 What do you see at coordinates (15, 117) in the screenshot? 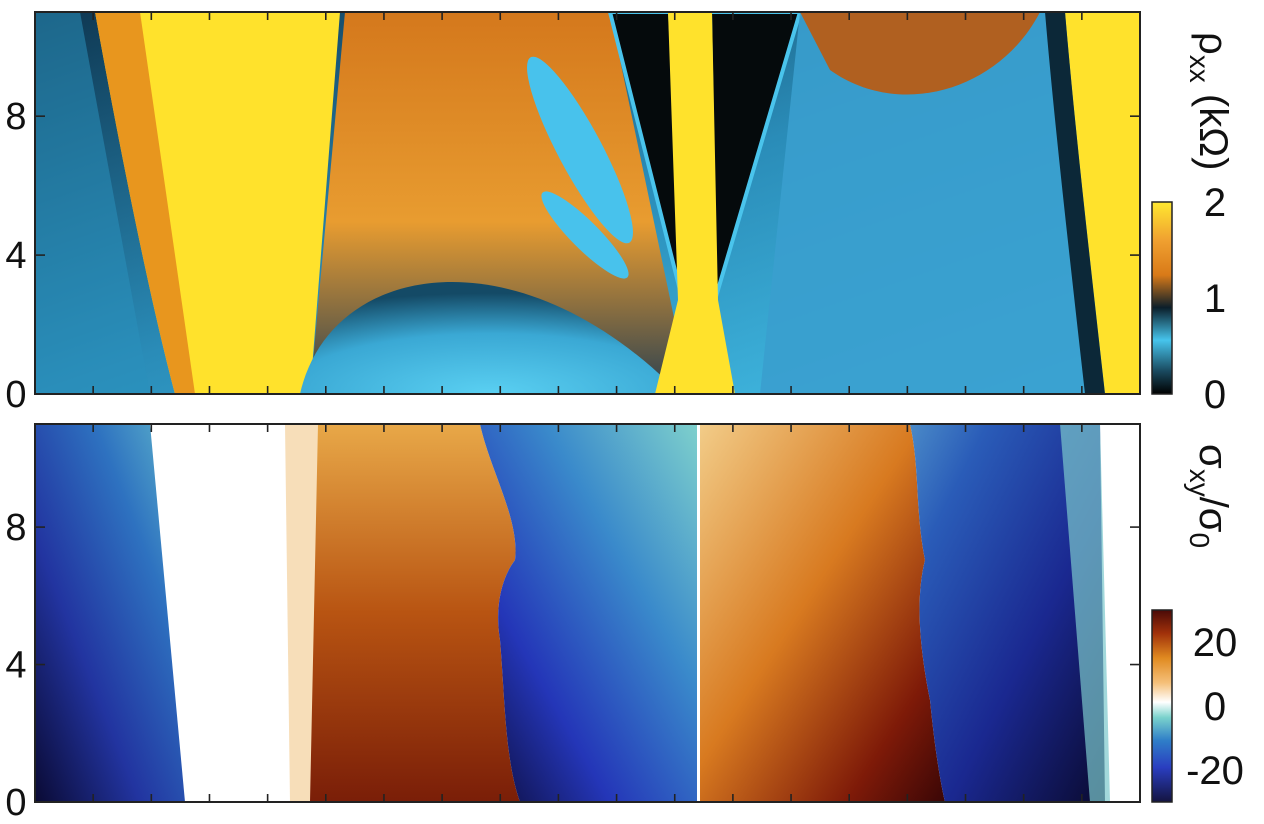
I see `top-y-tick-label: 8` at bounding box center [15, 117].